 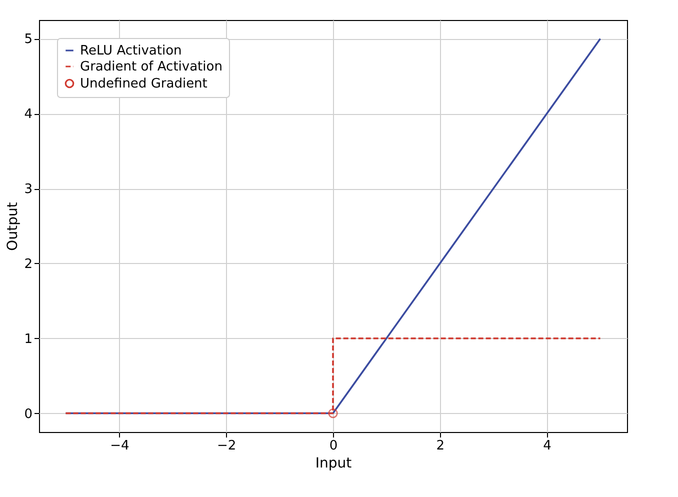 I want to click on x-tick-label: −2, so click(x=226, y=446).